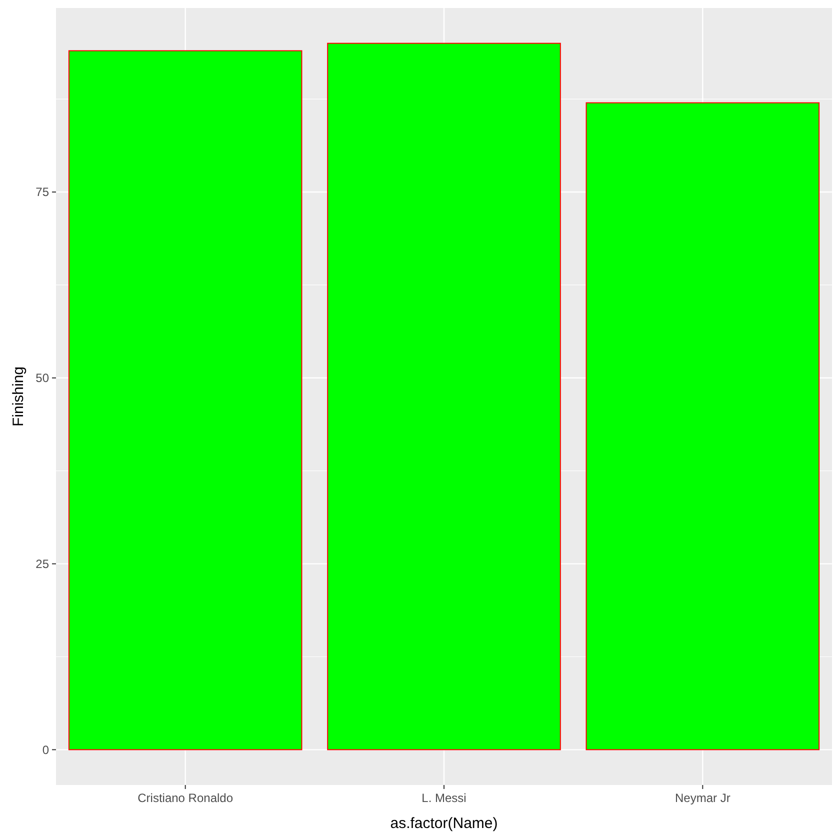  What do you see at coordinates (43, 378) in the screenshot?
I see `y-tick-label: 50` at bounding box center [43, 378].